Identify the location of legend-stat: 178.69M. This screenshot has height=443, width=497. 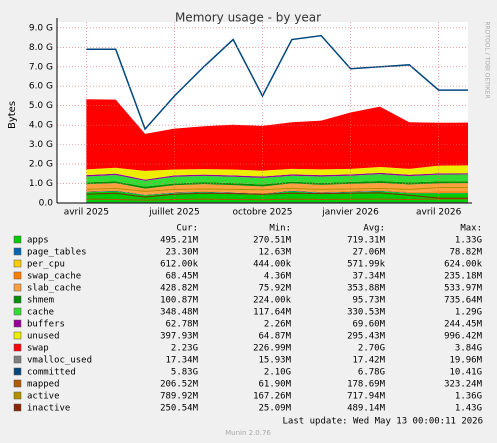
(366, 385).